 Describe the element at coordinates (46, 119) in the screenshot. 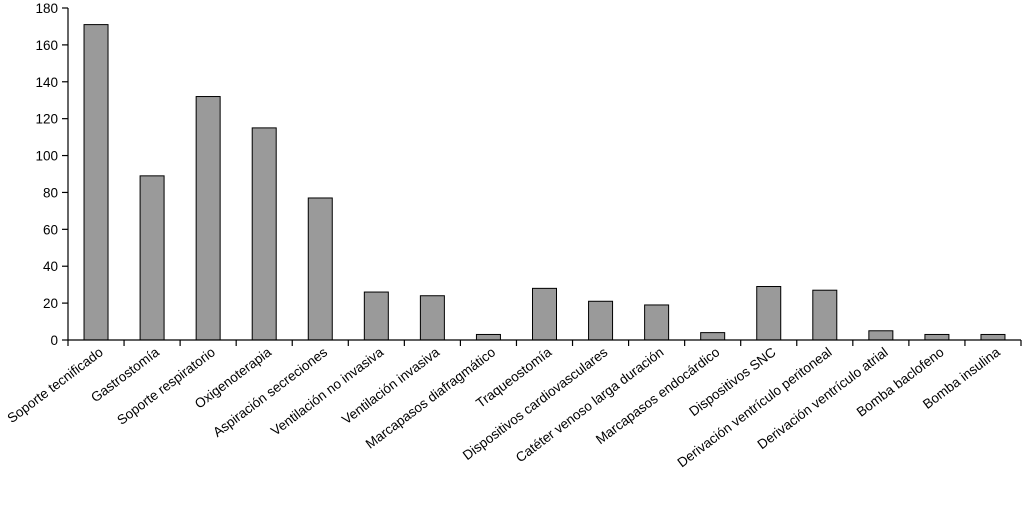

I see `y-tick-label: 120` at that location.